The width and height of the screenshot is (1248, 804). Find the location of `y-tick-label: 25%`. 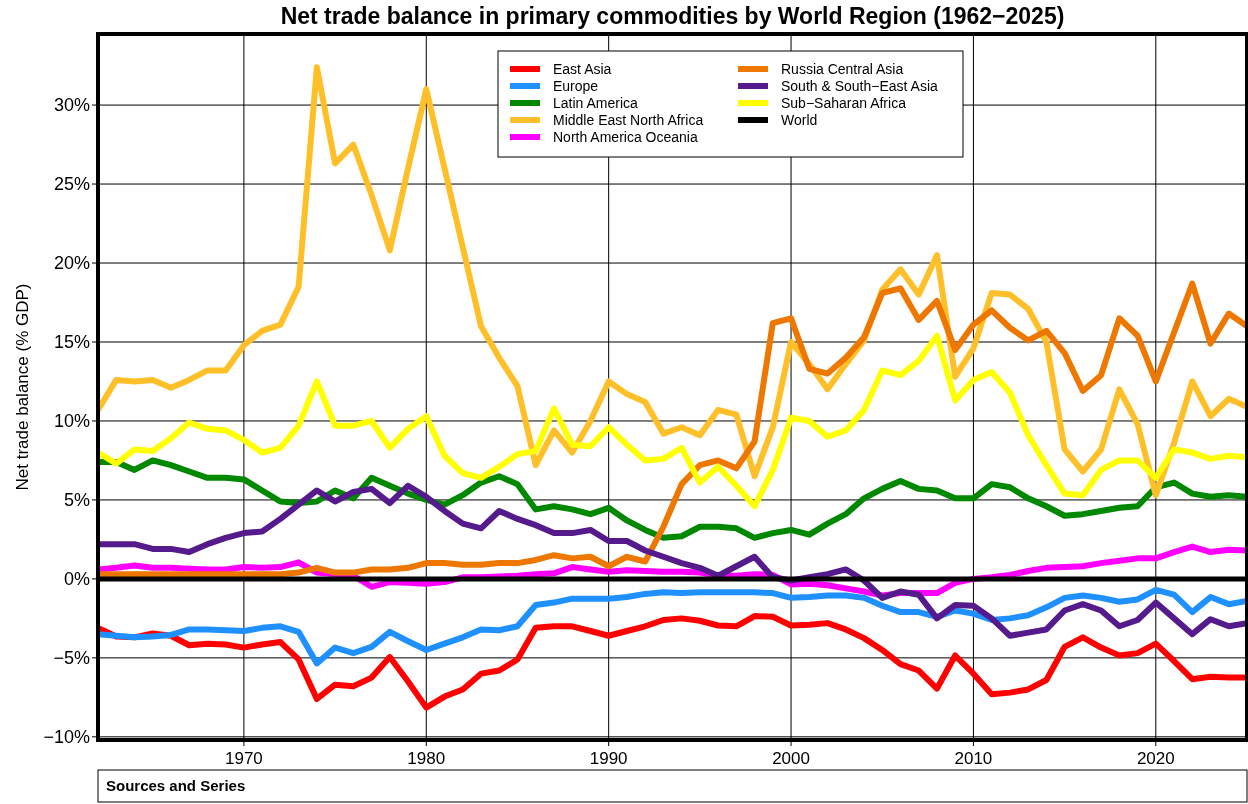

y-tick-label: 25% is located at coordinates (71, 184).